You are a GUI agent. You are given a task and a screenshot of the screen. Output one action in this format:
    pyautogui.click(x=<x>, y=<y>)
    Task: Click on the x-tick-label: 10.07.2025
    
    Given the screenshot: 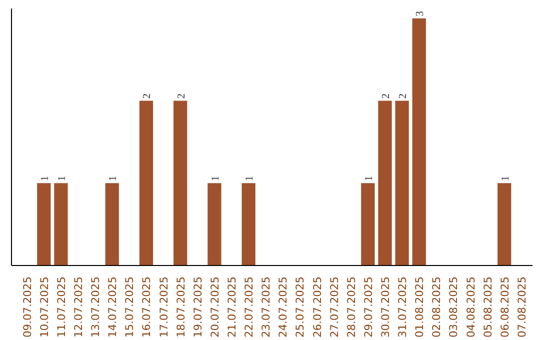 What is the action you would take?
    pyautogui.click(x=44, y=307)
    